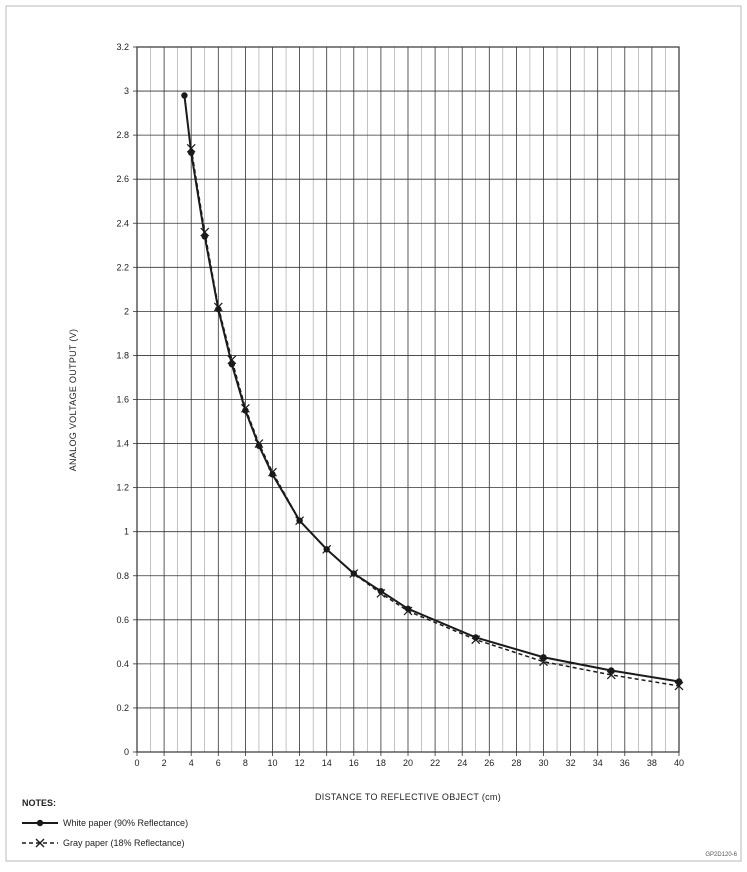 This screenshot has width=747, height=872. Describe the element at coordinates (354, 763) in the screenshot. I see `x-tick-label: 16` at that location.